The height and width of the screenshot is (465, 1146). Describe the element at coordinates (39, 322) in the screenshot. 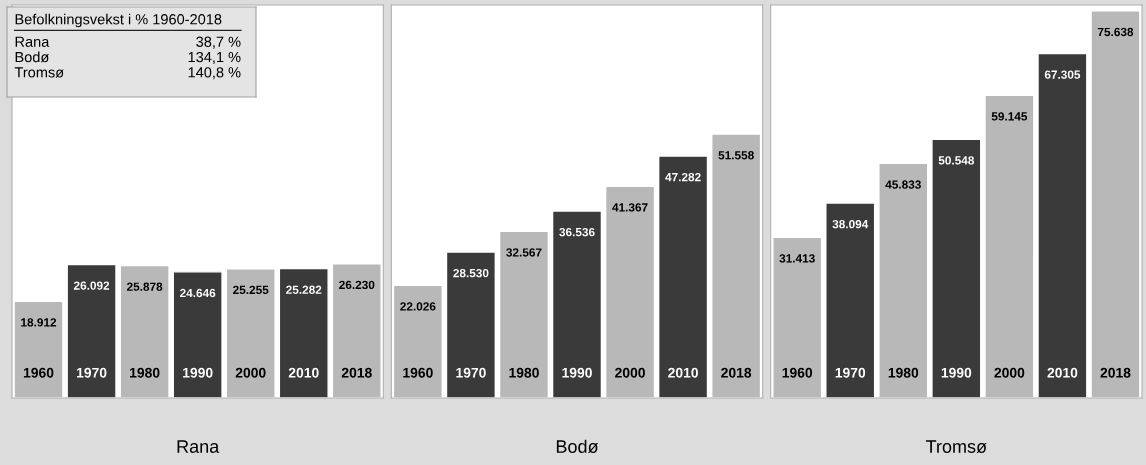

I see `data-label: 18.912` at that location.